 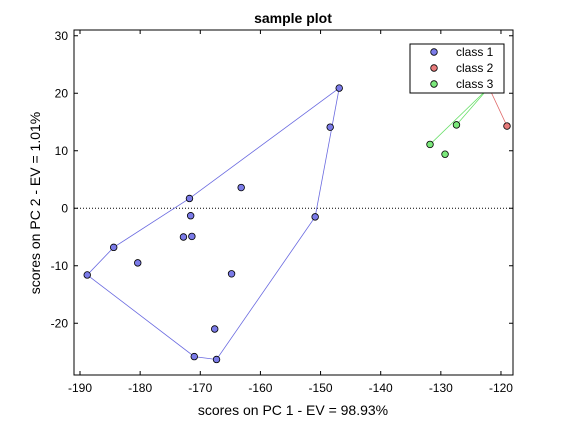 What do you see at coordinates (64, 208) in the screenshot?
I see `y-tick-label: 0` at bounding box center [64, 208].